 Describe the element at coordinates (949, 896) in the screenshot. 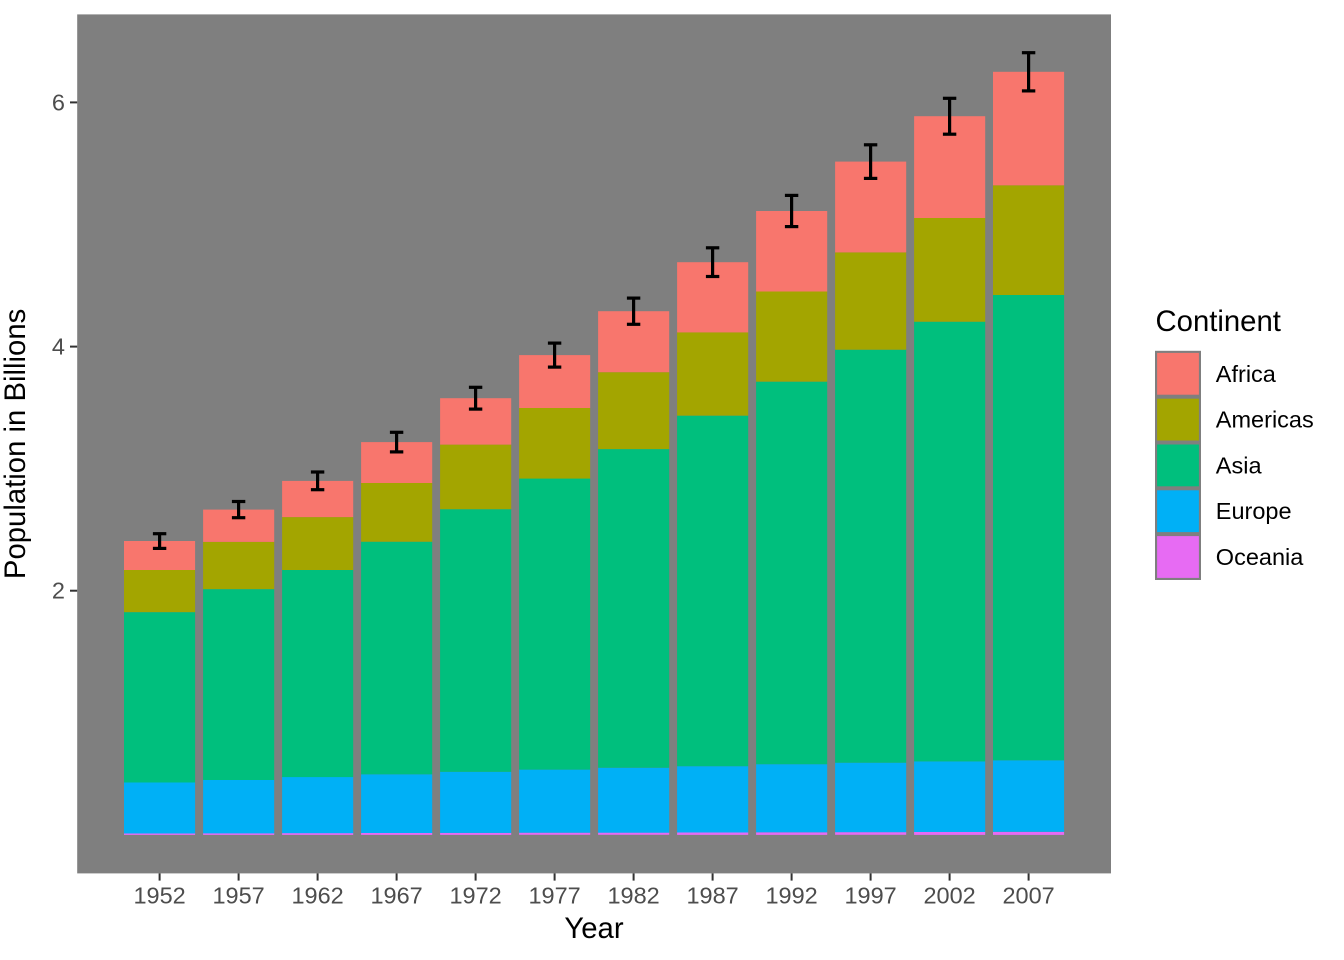

I see `svg-text: 2002` at that location.